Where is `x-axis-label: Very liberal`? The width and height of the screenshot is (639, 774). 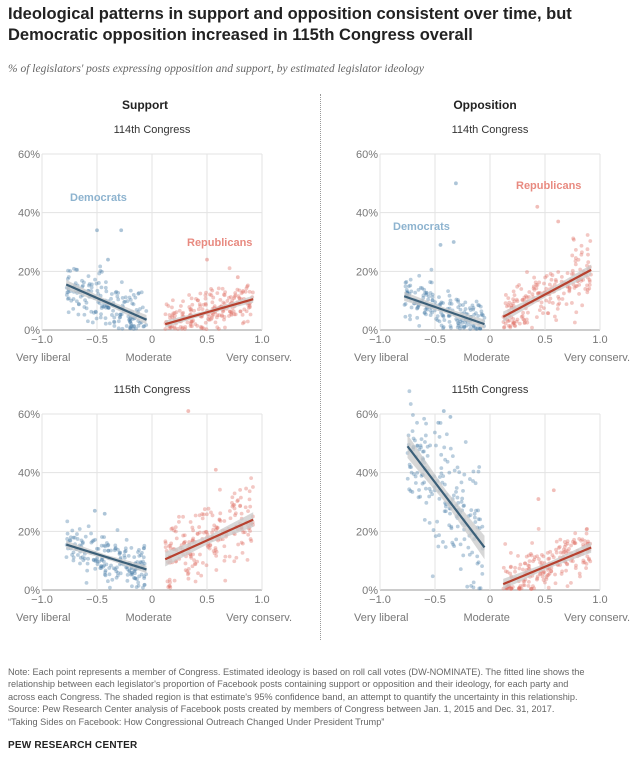
x-axis-label: Very liberal is located at coordinates (43, 618).